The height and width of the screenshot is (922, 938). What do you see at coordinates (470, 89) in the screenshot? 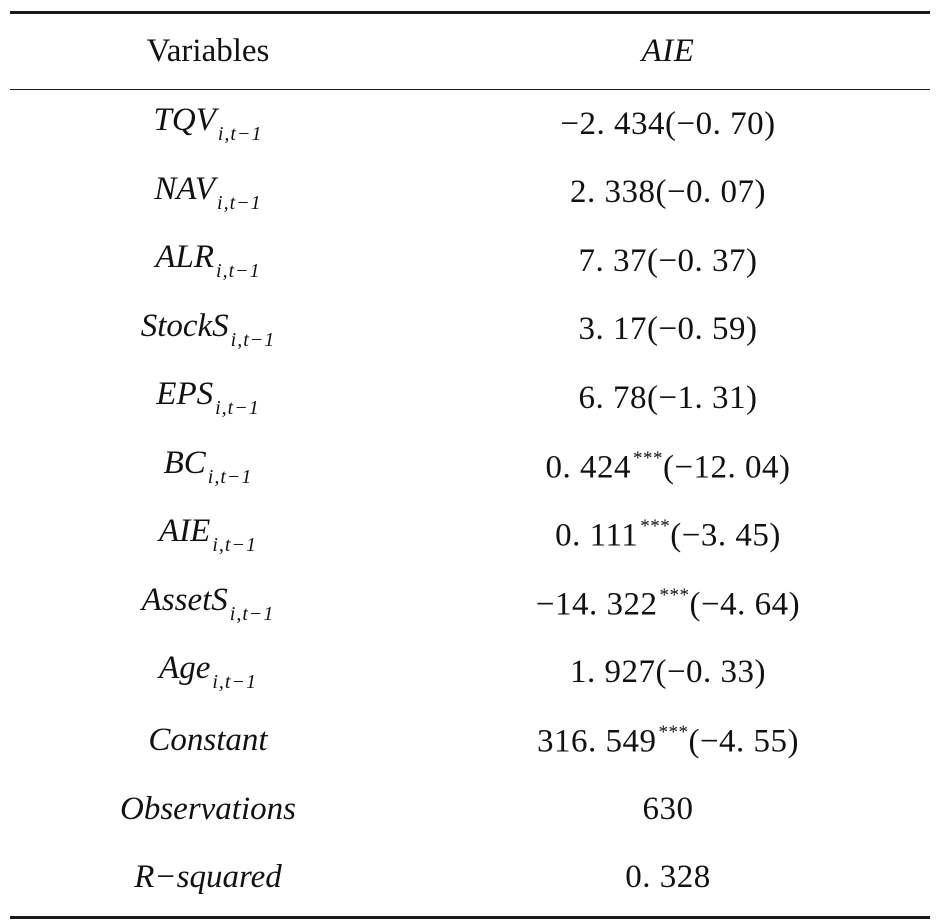
I see `header-rule` at bounding box center [470, 89].